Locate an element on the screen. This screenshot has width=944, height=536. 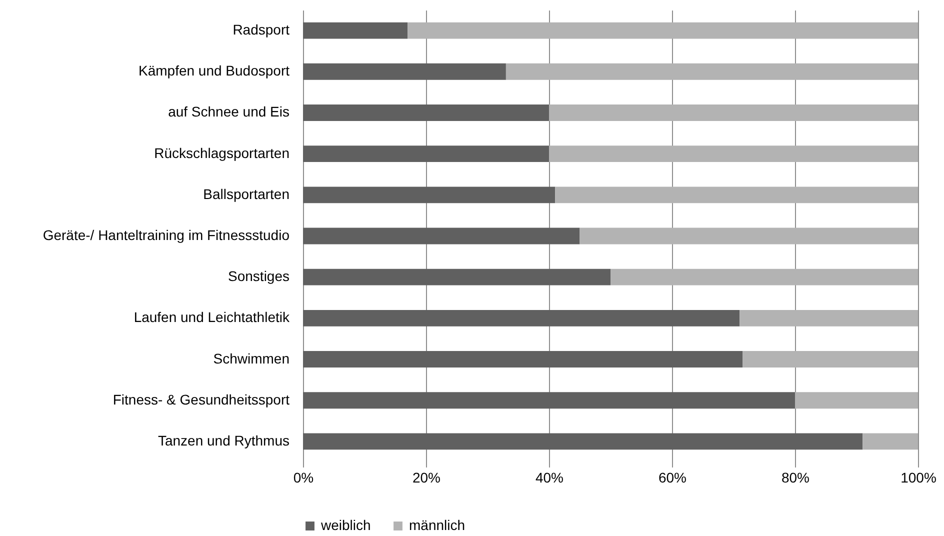
y-tick-label: Schwimmen is located at coordinates (251, 358).